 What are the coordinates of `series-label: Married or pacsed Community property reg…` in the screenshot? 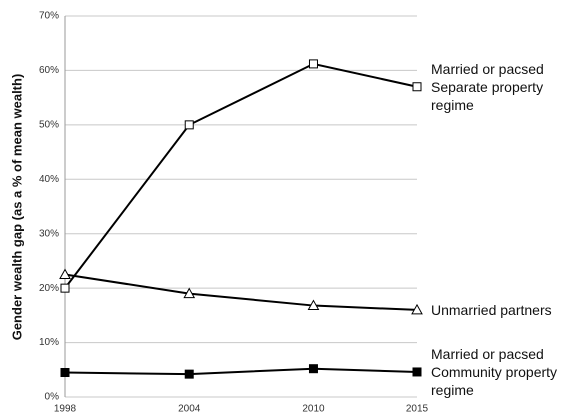 It's located at (494, 371).